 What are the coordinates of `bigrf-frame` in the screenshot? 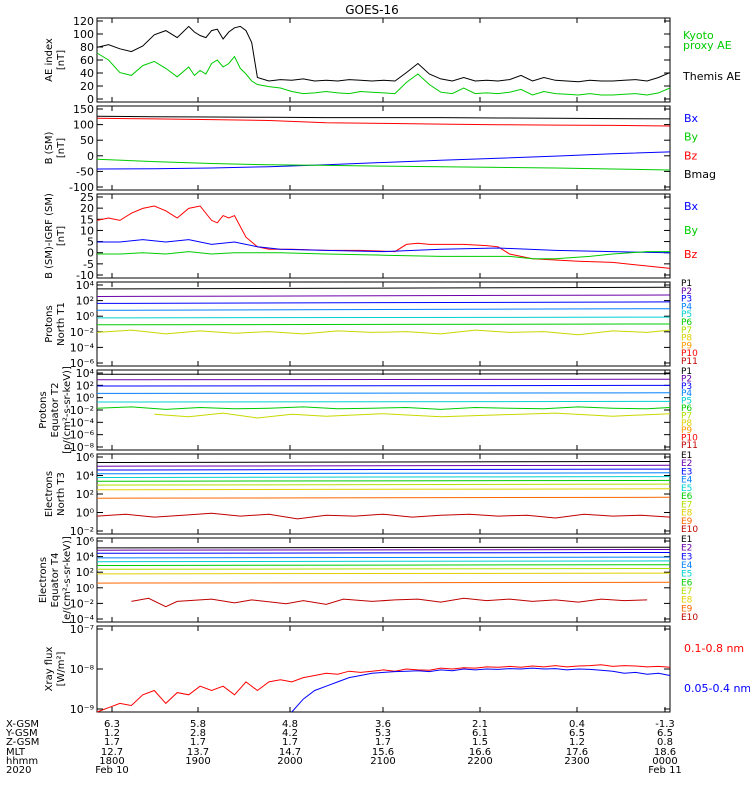 It's located at (383, 236).